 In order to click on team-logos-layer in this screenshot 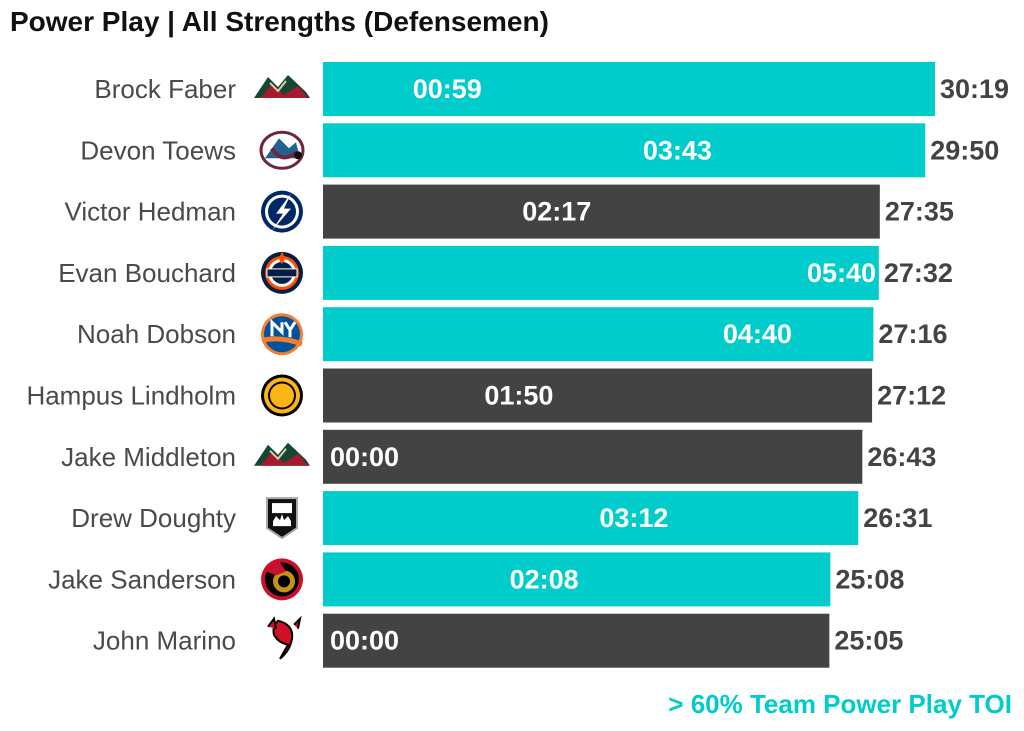, I will do `click(282, 368)`.